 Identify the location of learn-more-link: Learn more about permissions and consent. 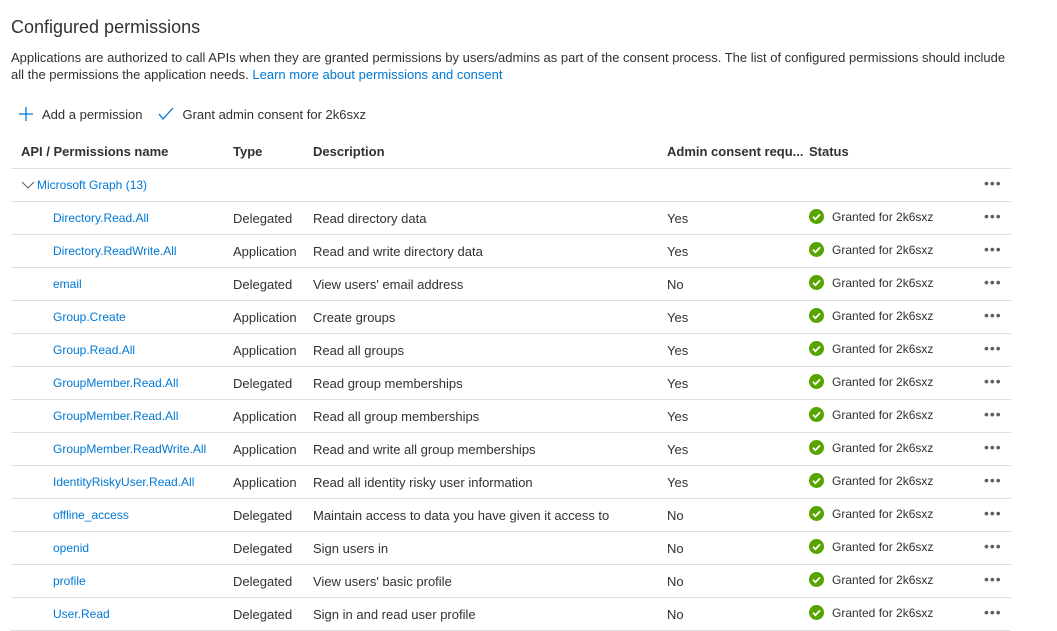
(377, 74).